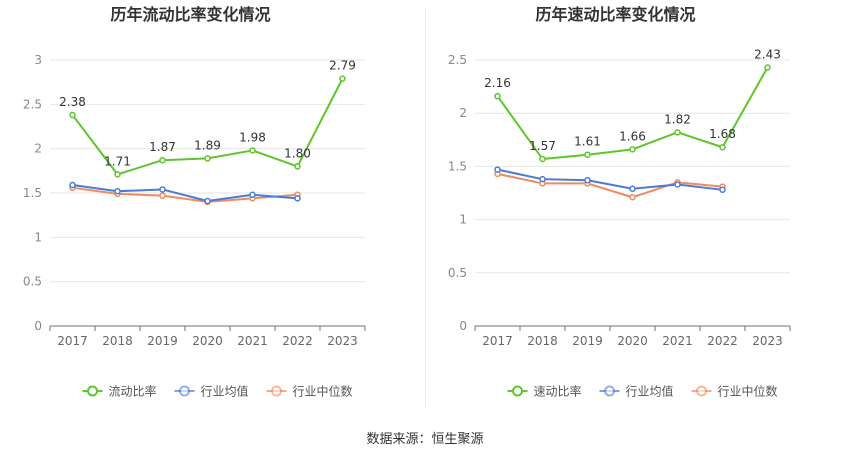 The height and width of the screenshot is (459, 850). Describe the element at coordinates (190, 14) in the screenshot. I see `chart-title: 历年流动比率变化情况` at that location.